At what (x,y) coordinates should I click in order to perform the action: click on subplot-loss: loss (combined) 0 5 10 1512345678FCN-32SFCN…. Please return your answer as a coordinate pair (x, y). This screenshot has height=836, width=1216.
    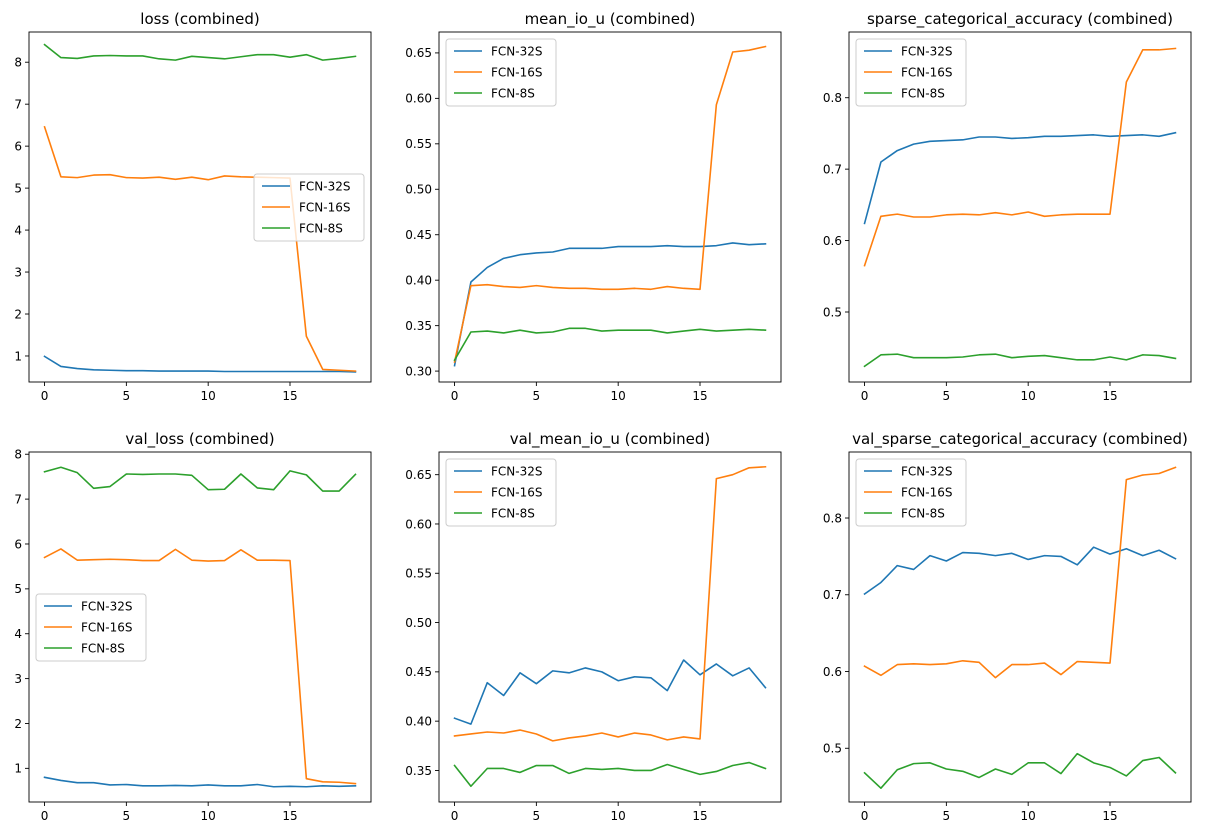
    Looking at the image, I should click on (193, 206).